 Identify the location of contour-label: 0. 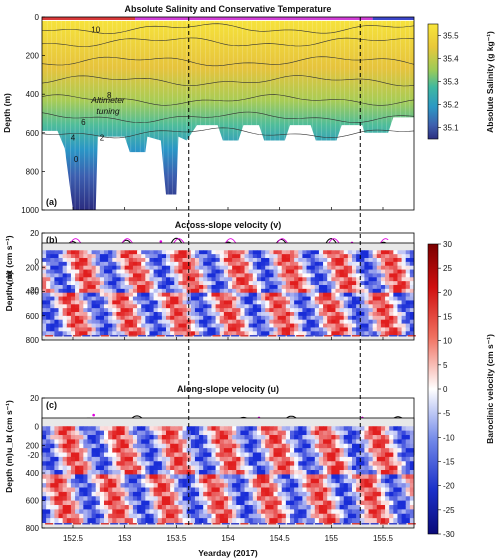
(76, 159).